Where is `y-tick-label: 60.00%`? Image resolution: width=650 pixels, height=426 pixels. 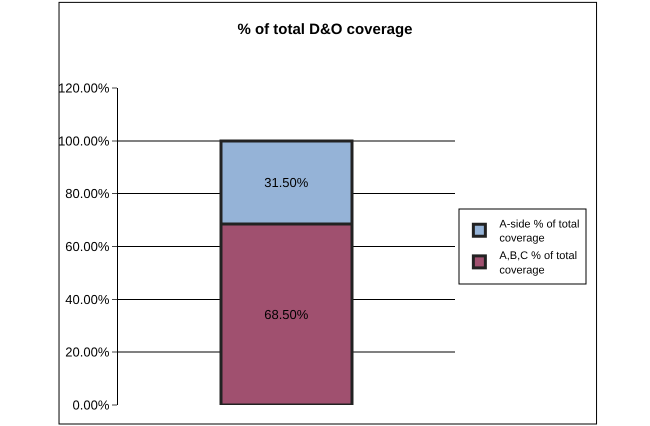 y-tick-label: 60.00% is located at coordinates (87, 246).